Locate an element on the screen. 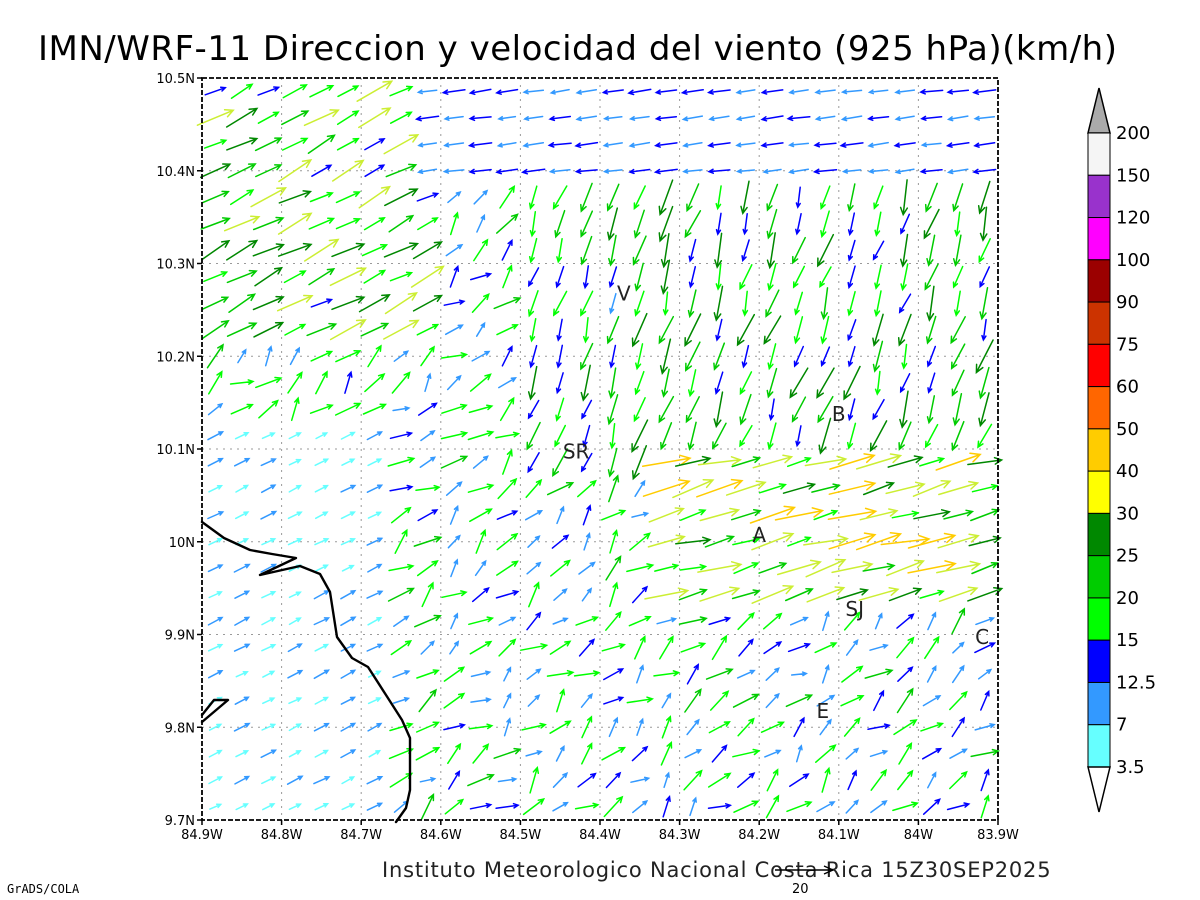 The image size is (1200, 900). y-tick-label: 10.5N is located at coordinates (175, 79).